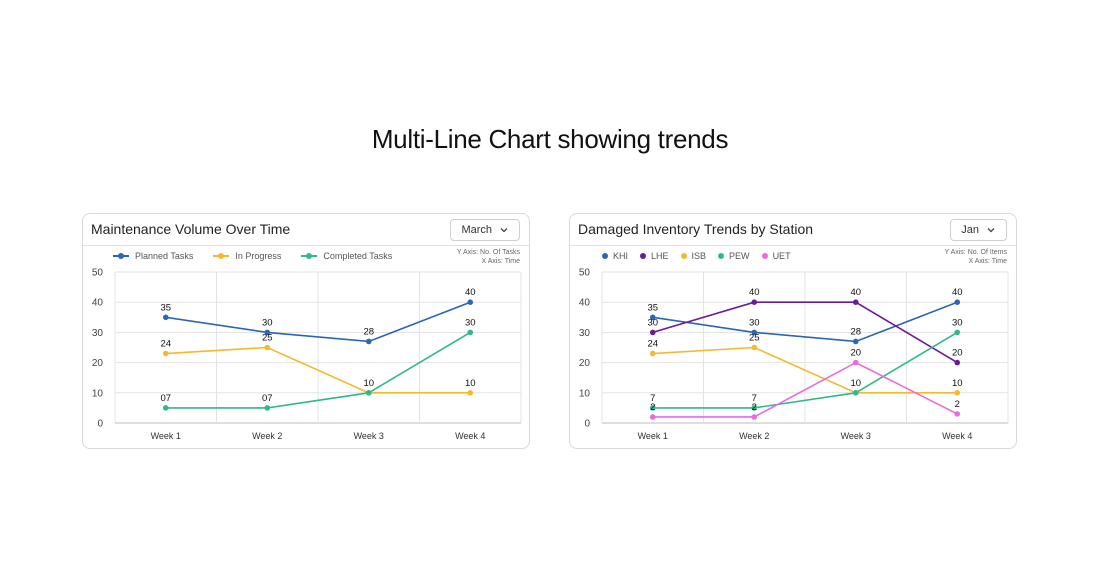 Image resolution: width=1100 pixels, height=576 pixels. What do you see at coordinates (98, 393) in the screenshot?
I see `y-tick-label: 10` at bounding box center [98, 393].